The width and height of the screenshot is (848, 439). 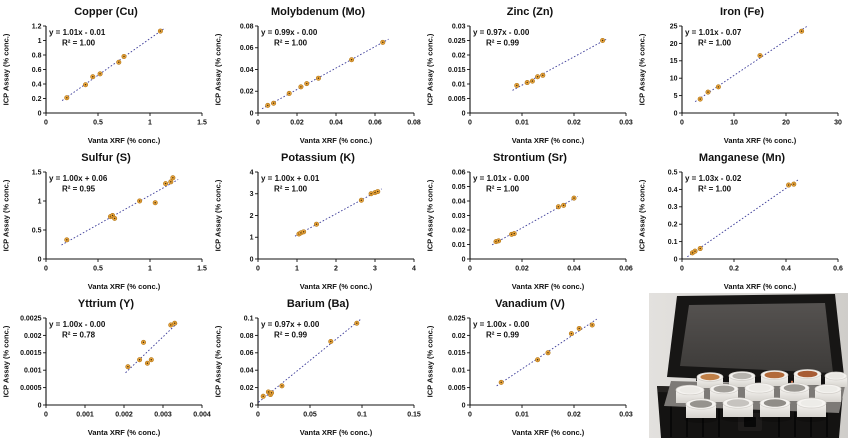 I want to click on svg-text: 10, so click(x=674, y=79).